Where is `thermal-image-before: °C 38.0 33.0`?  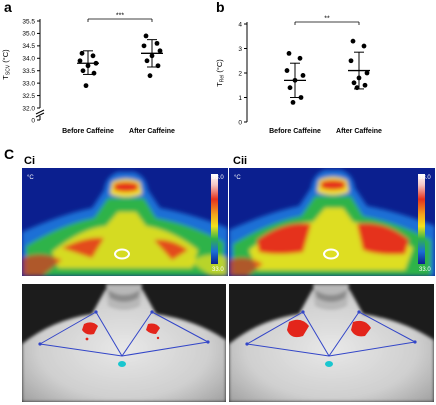 thermal-image-before: °C 38.0 33.0 is located at coordinates (125, 222).